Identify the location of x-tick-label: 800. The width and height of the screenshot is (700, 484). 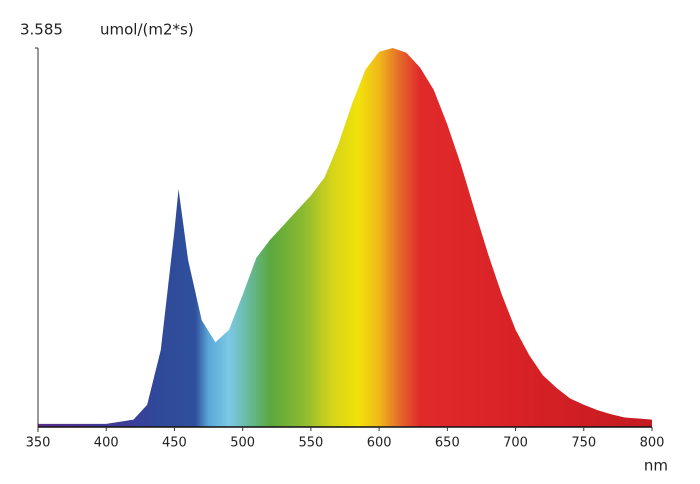
(652, 443).